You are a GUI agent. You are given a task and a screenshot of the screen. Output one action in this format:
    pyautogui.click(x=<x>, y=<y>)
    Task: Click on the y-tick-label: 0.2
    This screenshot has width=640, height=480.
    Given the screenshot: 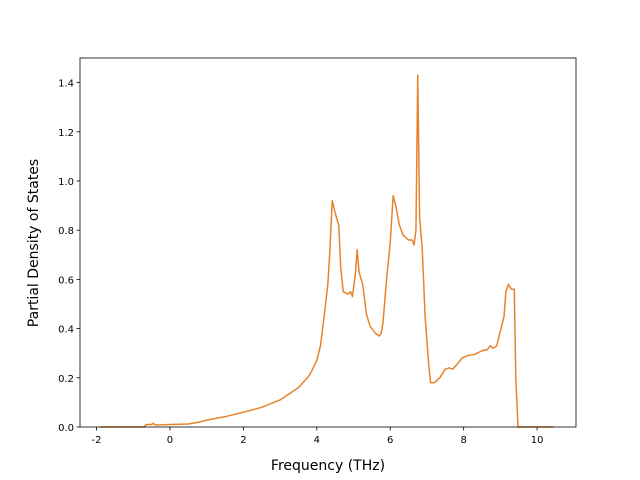 What is the action you would take?
    pyautogui.click(x=66, y=379)
    